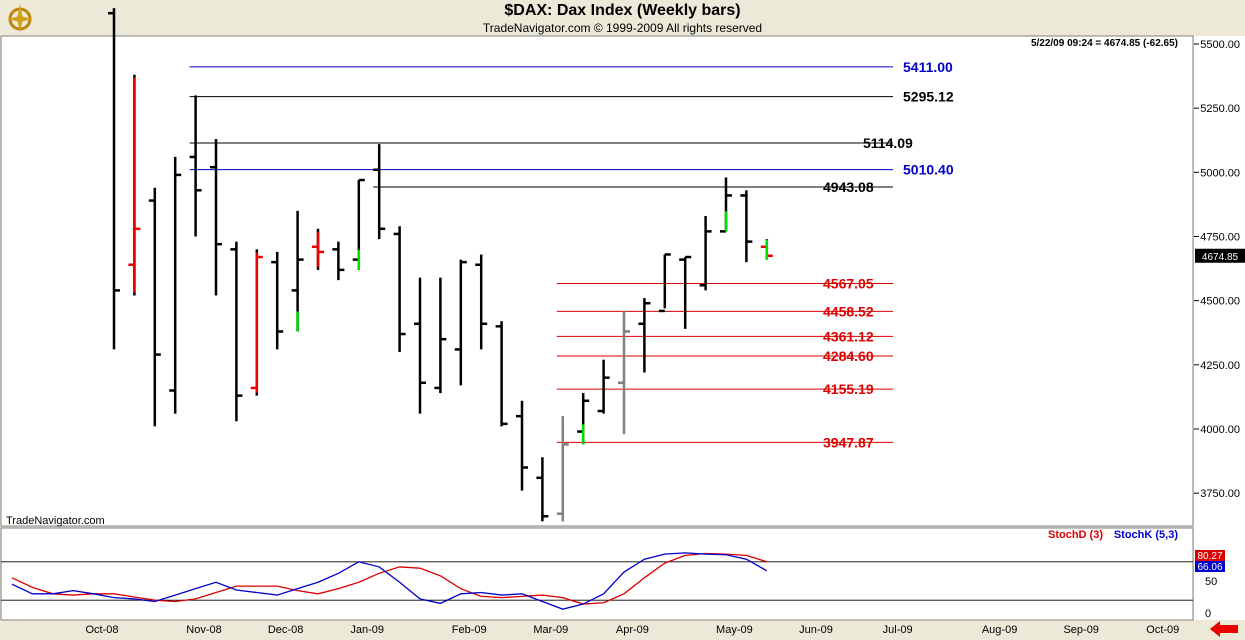 The width and height of the screenshot is (1245, 640). What do you see at coordinates (1220, 494) in the screenshot?
I see `price-tick-label: 3750.00` at bounding box center [1220, 494].